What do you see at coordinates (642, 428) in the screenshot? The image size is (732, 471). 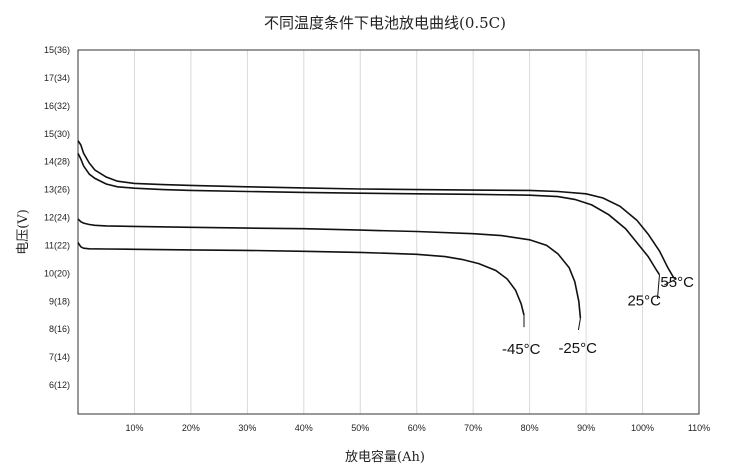 I see `x-tick-label: 100%` at bounding box center [642, 428].